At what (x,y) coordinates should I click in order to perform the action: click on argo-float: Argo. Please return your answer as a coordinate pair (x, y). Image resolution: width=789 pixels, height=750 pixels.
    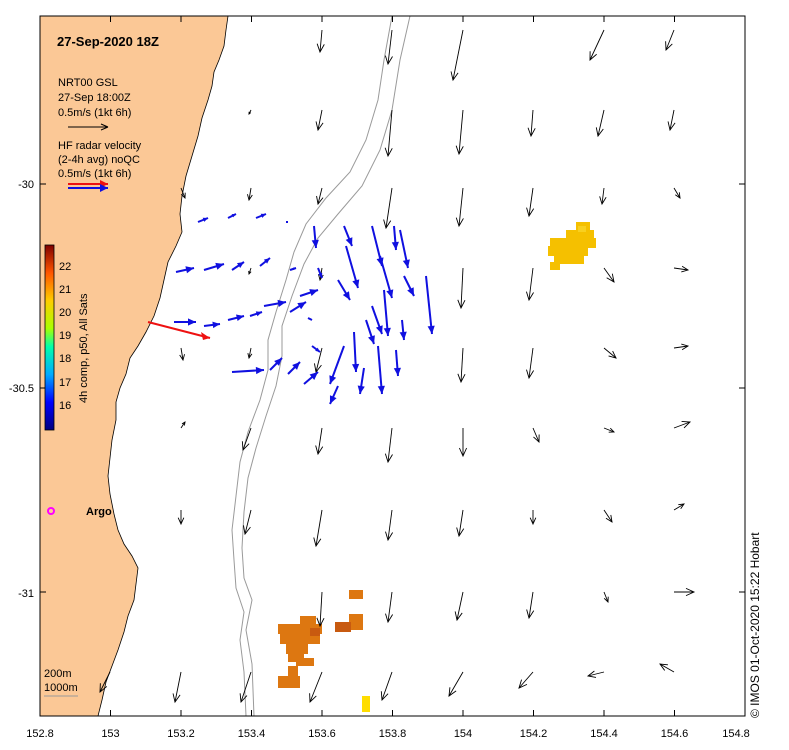
    Looking at the image, I should click on (79, 512).